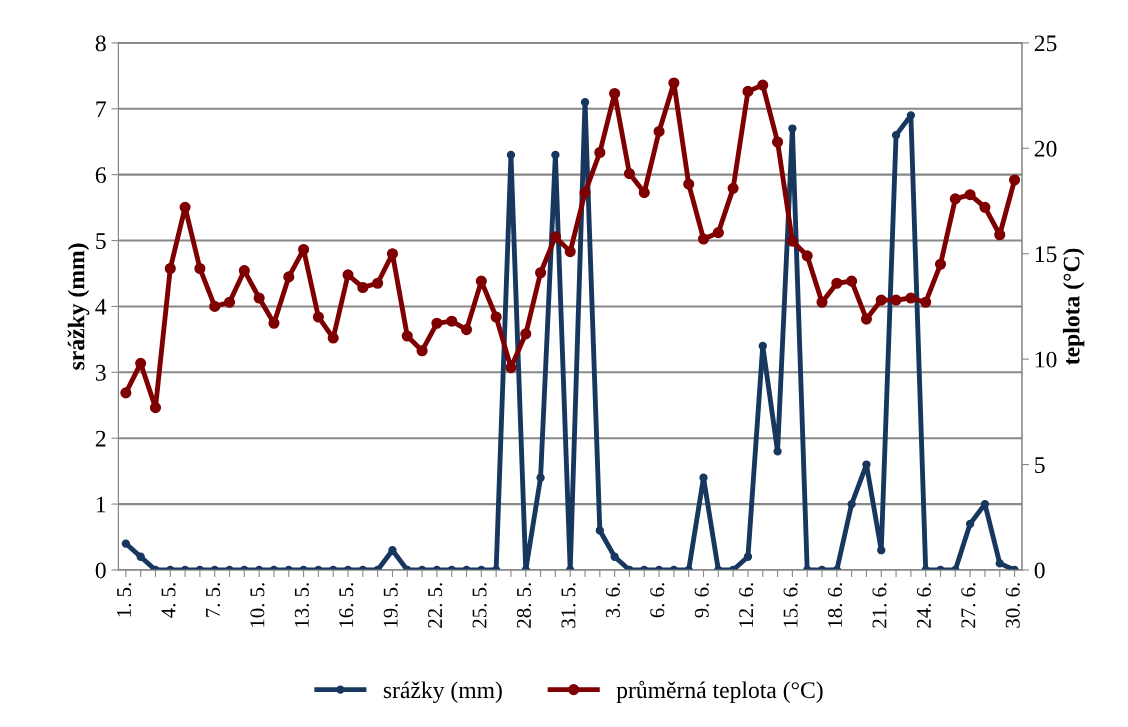 The image size is (1128, 727). What do you see at coordinates (1073, 306) in the screenshot?
I see `y2-axis-title: teplota (°C)` at bounding box center [1073, 306].